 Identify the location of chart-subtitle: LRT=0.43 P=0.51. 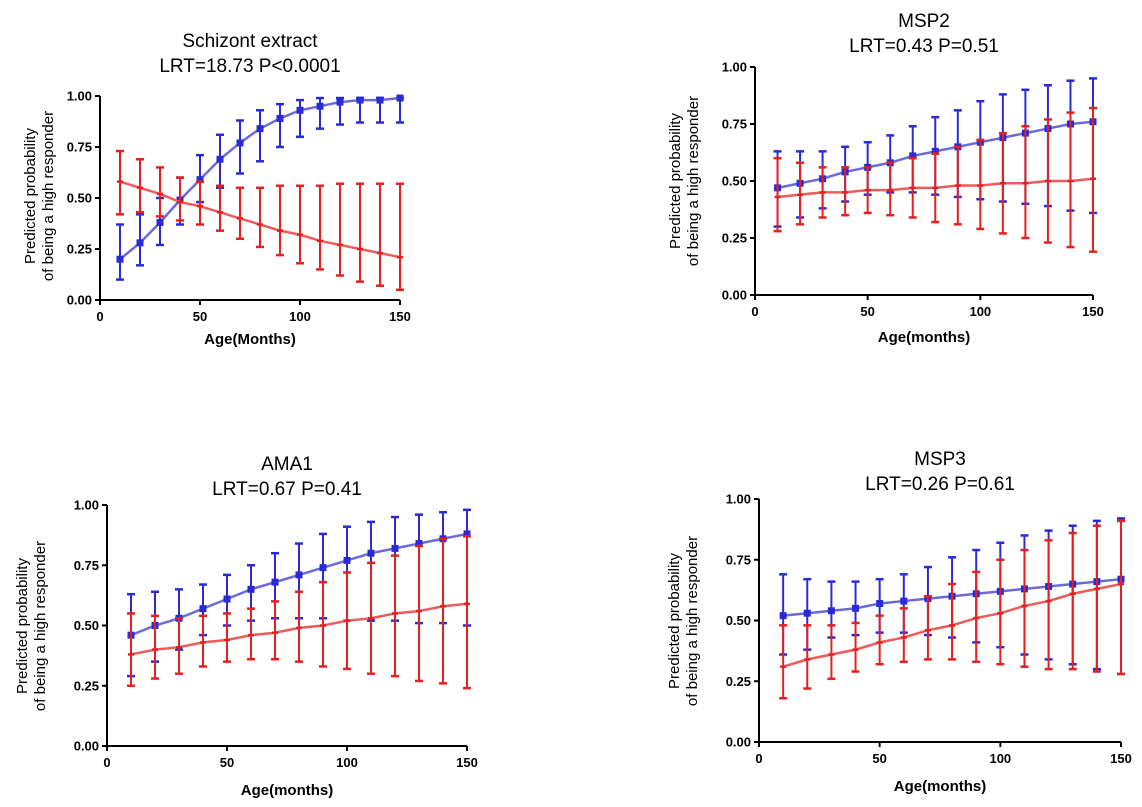
(924, 46).